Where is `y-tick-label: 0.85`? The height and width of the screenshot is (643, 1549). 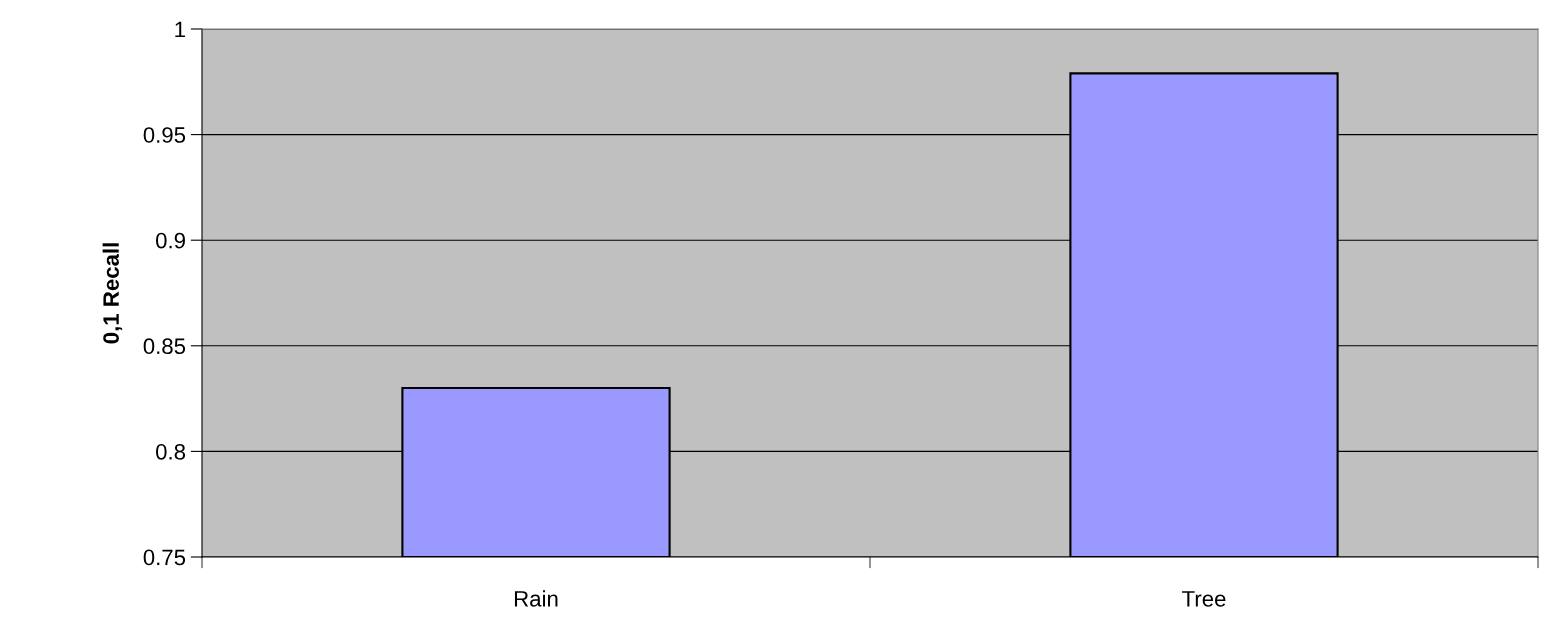 y-tick-label: 0.85 is located at coordinates (164, 346).